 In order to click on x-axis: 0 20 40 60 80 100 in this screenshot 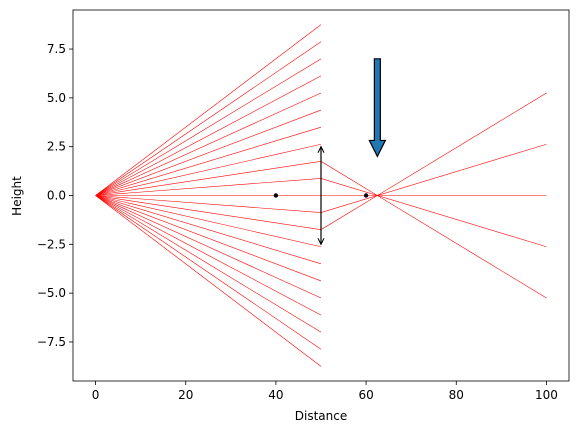, I will do `click(325, 391)`.